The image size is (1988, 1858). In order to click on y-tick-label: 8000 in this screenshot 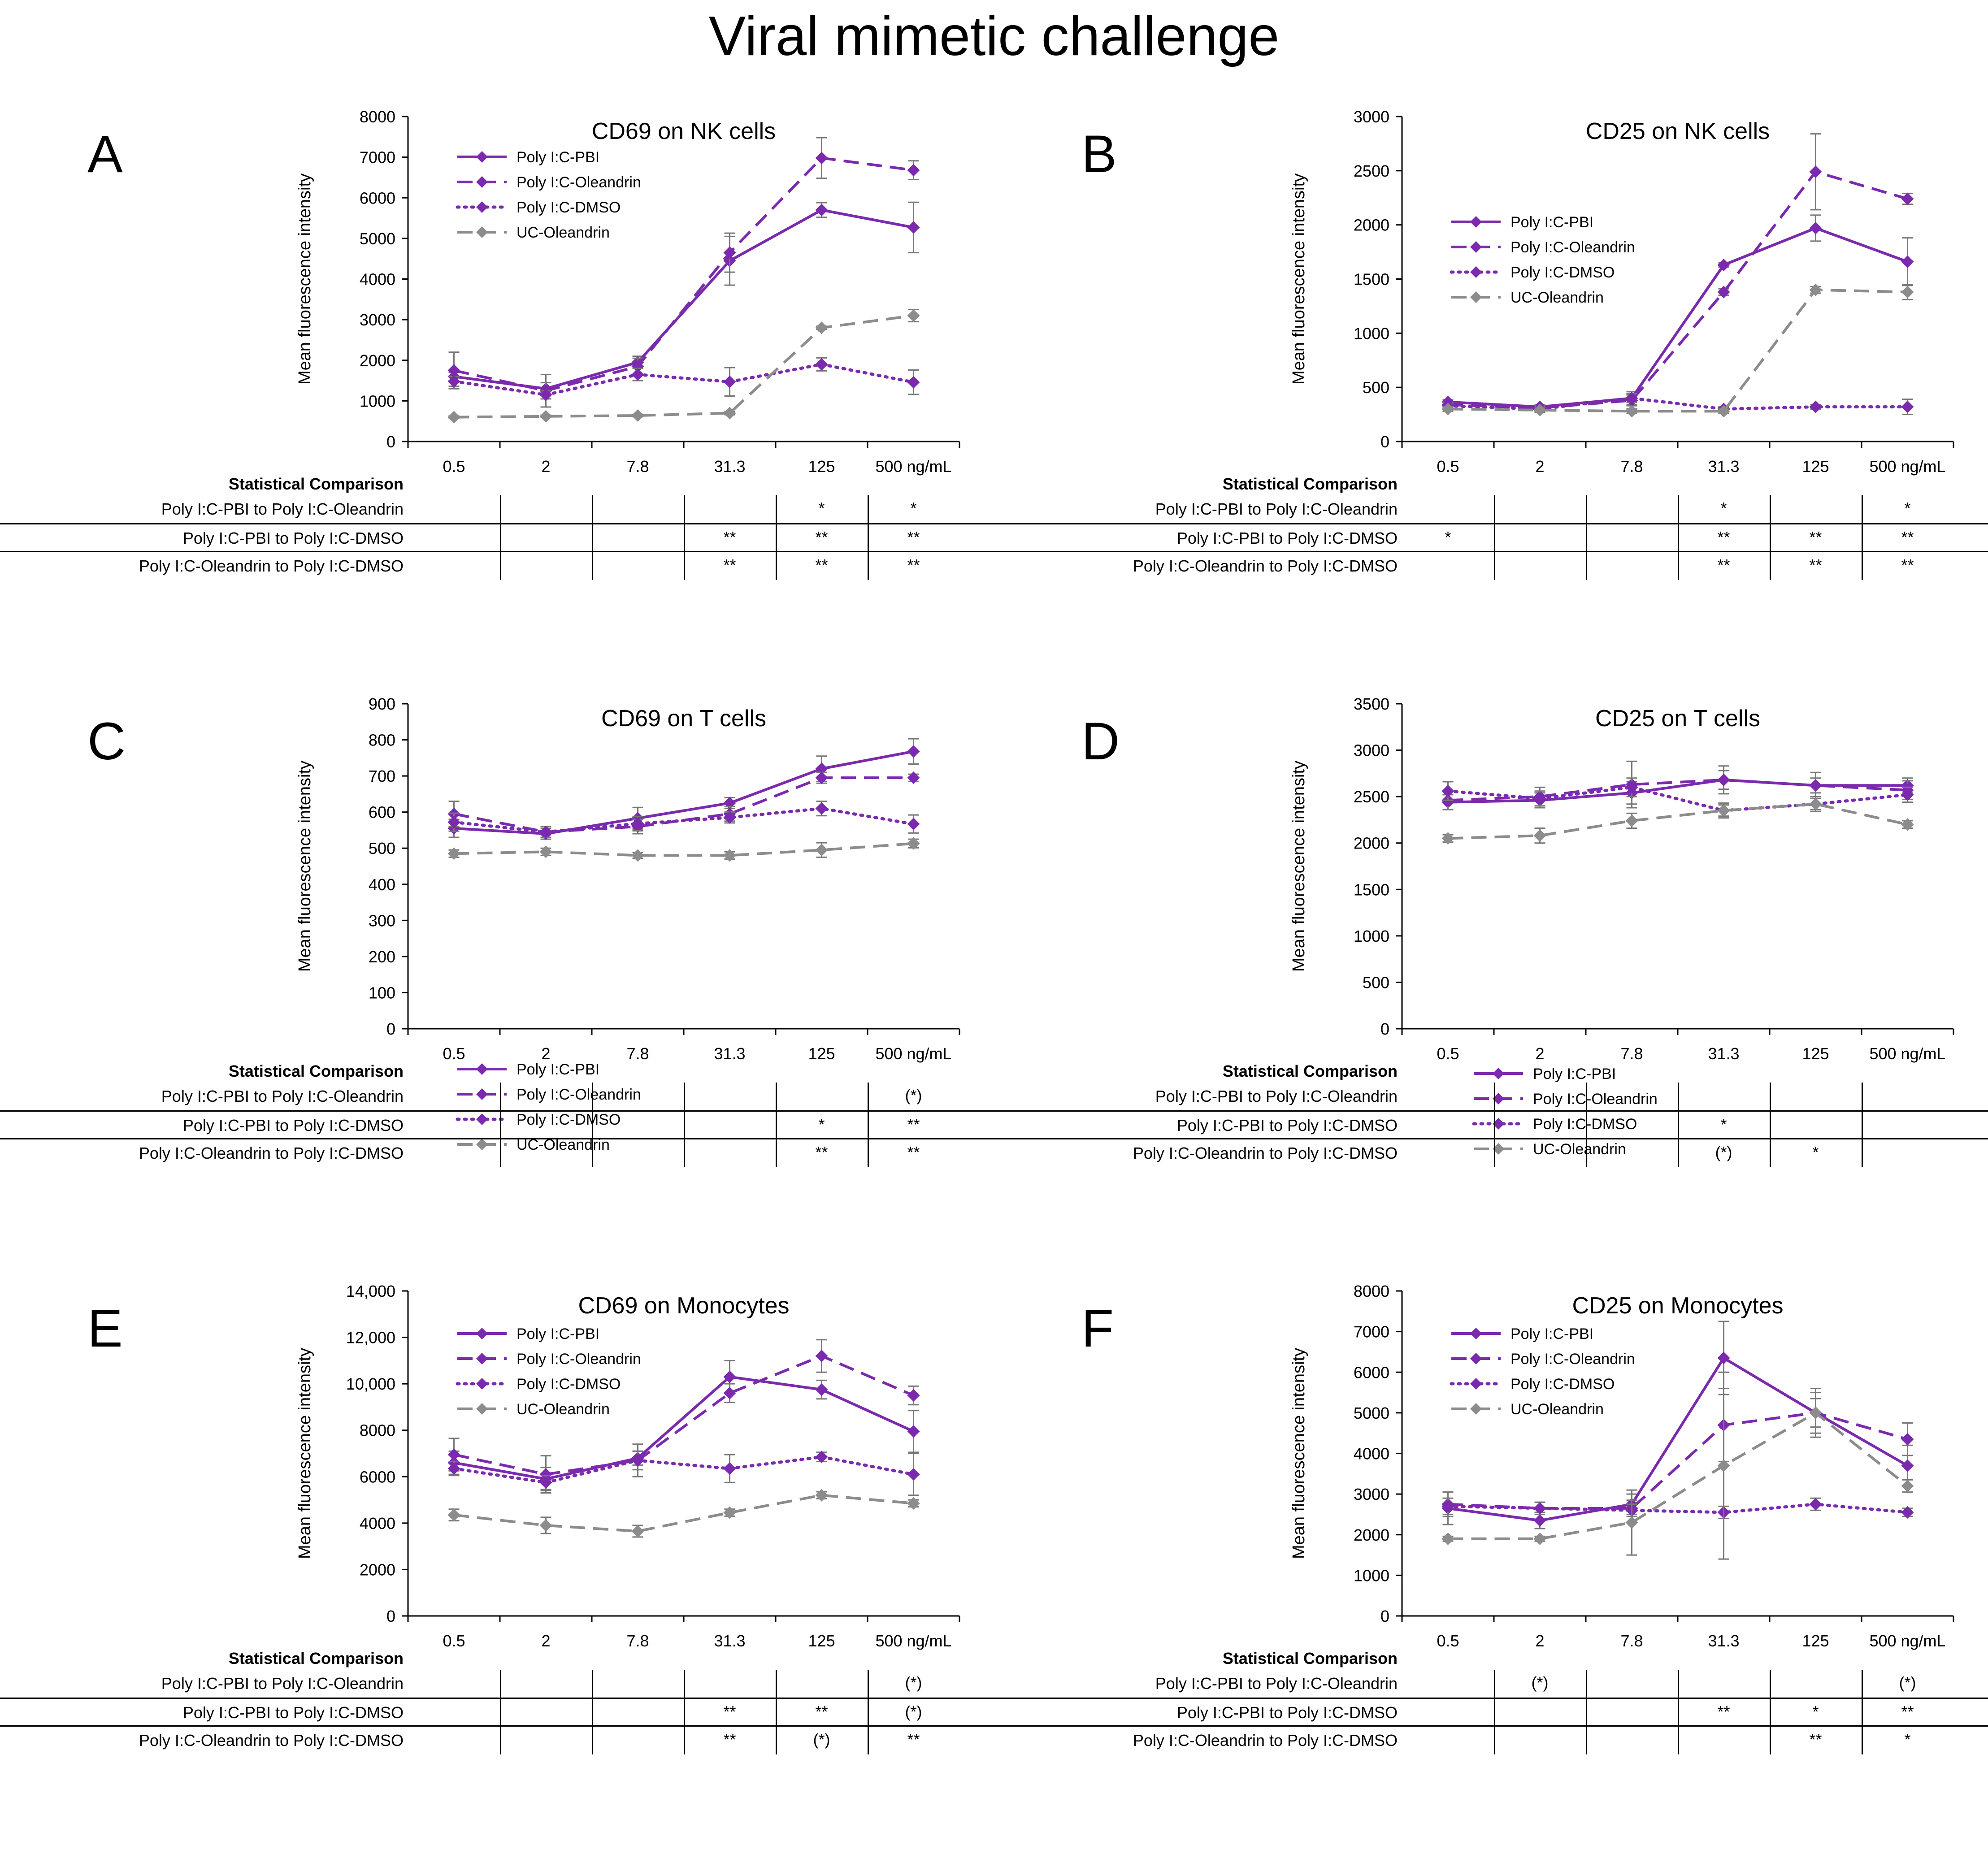, I will do `click(377, 1430)`.